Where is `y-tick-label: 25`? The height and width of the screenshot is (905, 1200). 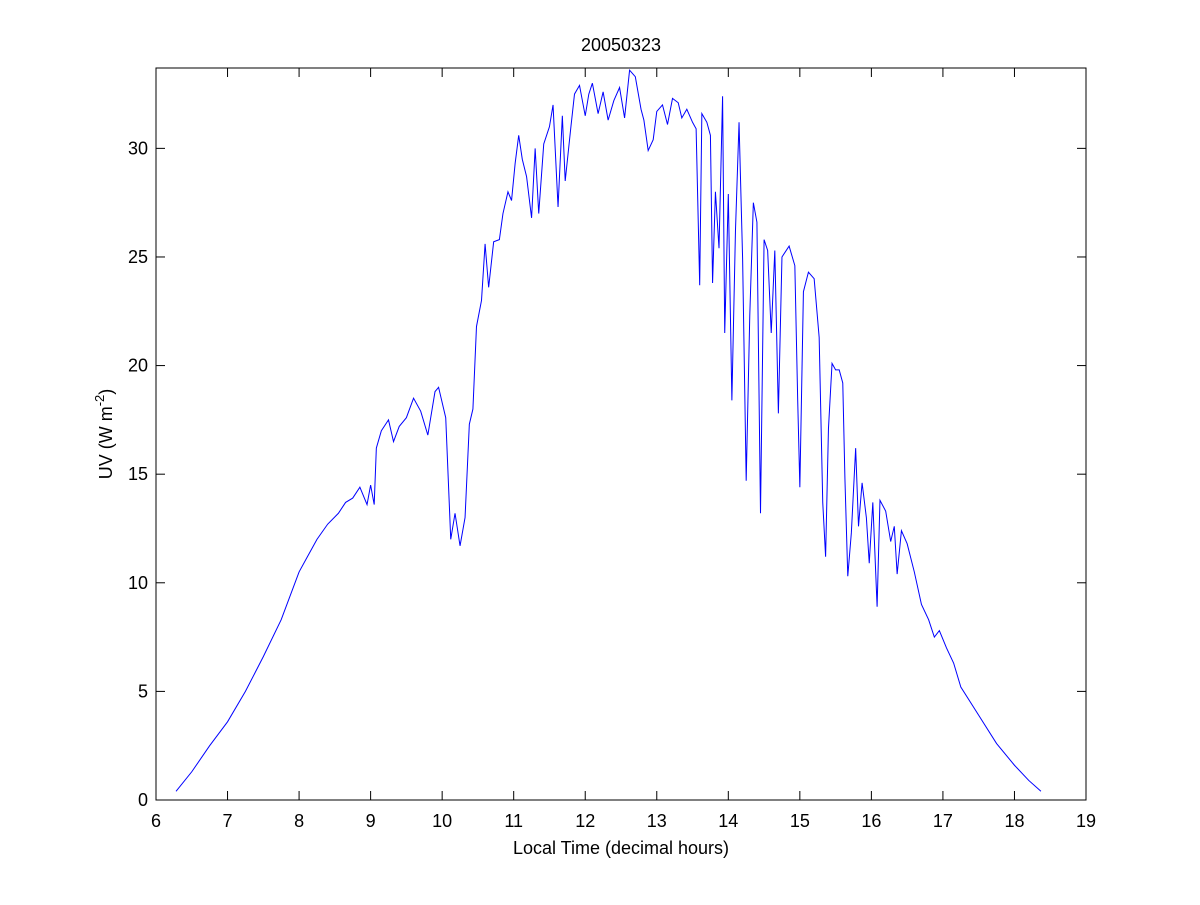
y-tick-label: 25 is located at coordinates (138, 257).